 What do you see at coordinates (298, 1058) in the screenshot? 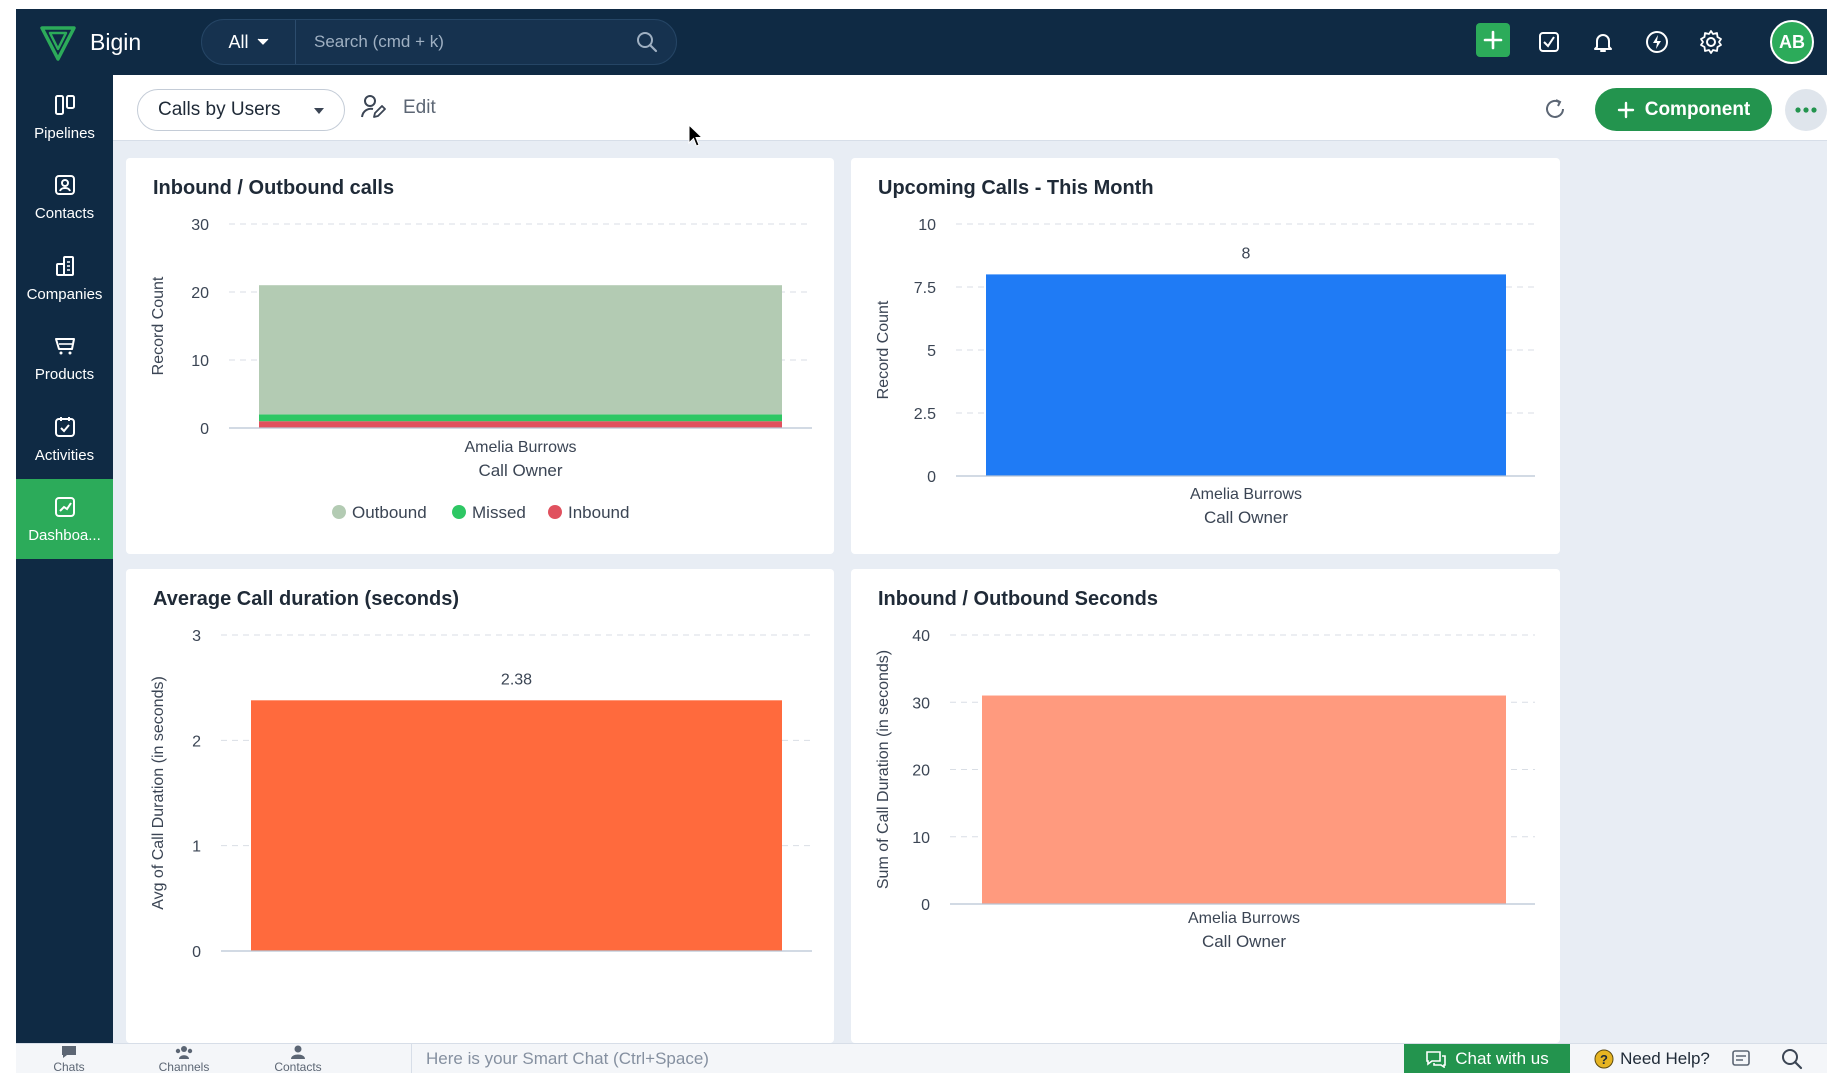
I see `bottom-tab-contacts: Contacts` at bounding box center [298, 1058].